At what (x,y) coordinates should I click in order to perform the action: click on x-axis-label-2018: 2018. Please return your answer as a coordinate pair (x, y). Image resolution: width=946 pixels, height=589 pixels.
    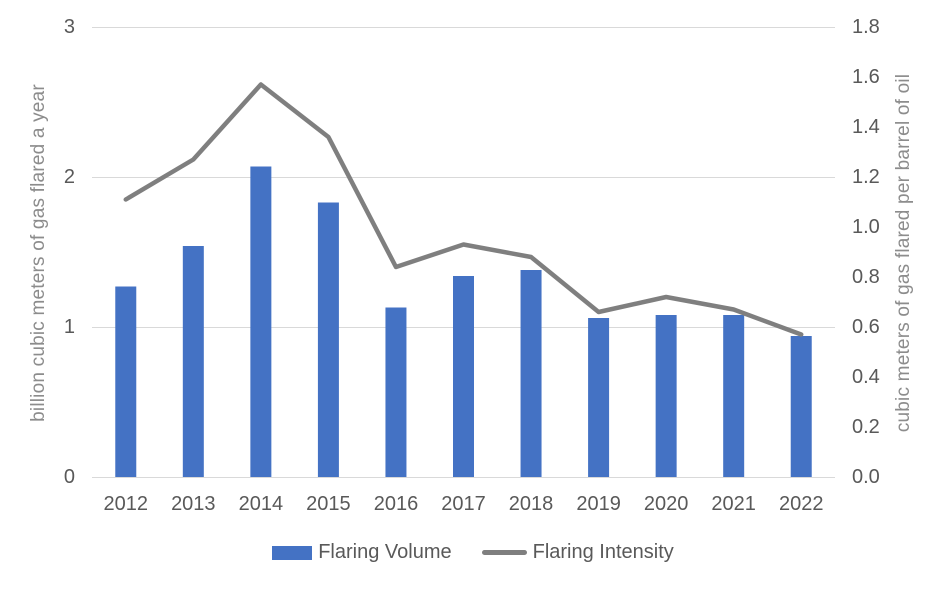
    Looking at the image, I should click on (531, 504).